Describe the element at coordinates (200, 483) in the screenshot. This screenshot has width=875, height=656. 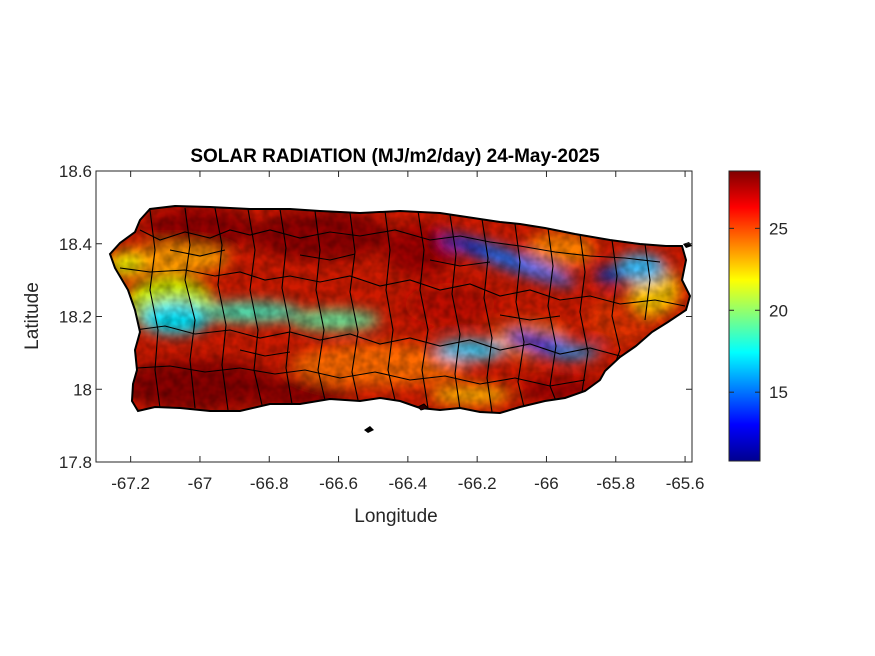
I see `x-tick-label: -67` at that location.